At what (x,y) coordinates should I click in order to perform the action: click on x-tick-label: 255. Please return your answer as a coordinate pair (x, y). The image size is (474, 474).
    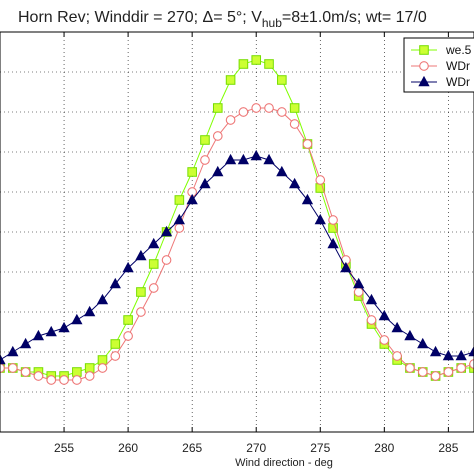
    Looking at the image, I should click on (64, 448).